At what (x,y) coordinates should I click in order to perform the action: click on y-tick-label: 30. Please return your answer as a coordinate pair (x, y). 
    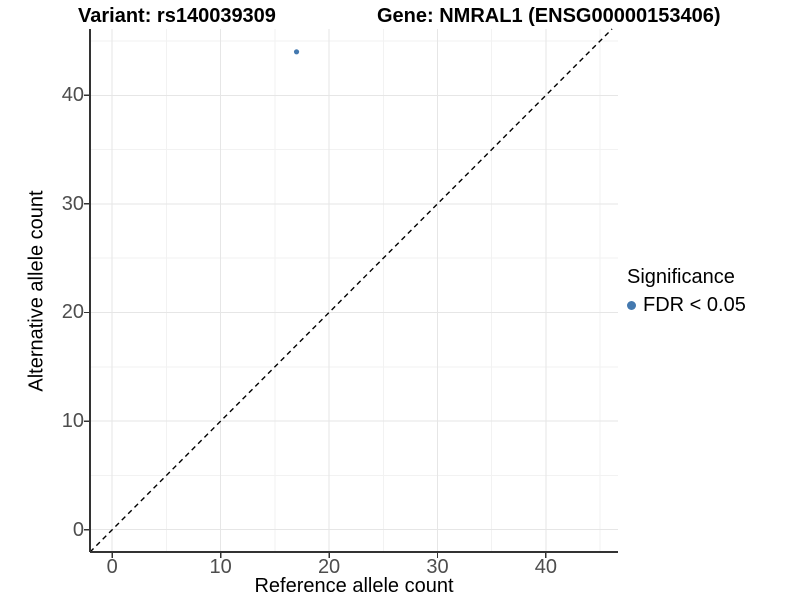
    Looking at the image, I should click on (72, 203).